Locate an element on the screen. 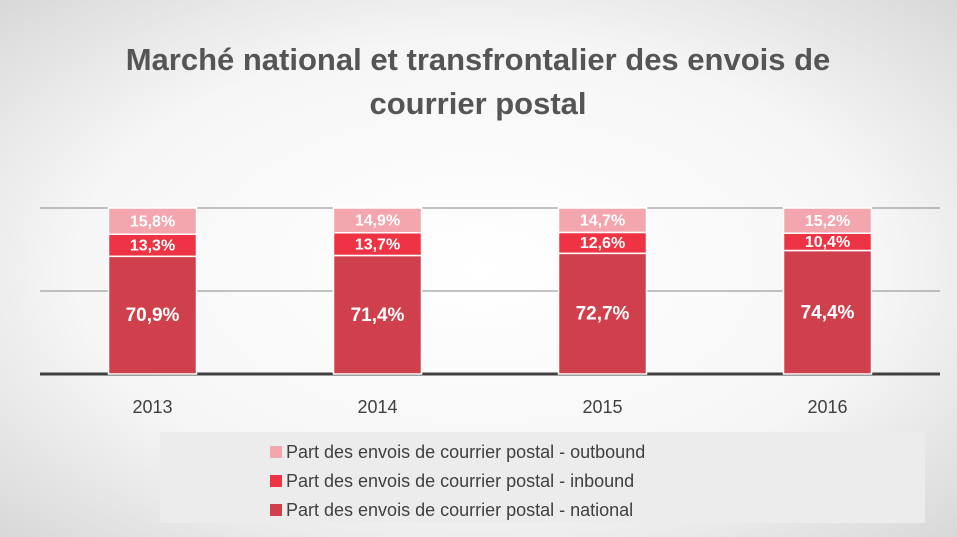 The height and width of the screenshot is (537, 957). data-label: 71,4% is located at coordinates (378, 315).